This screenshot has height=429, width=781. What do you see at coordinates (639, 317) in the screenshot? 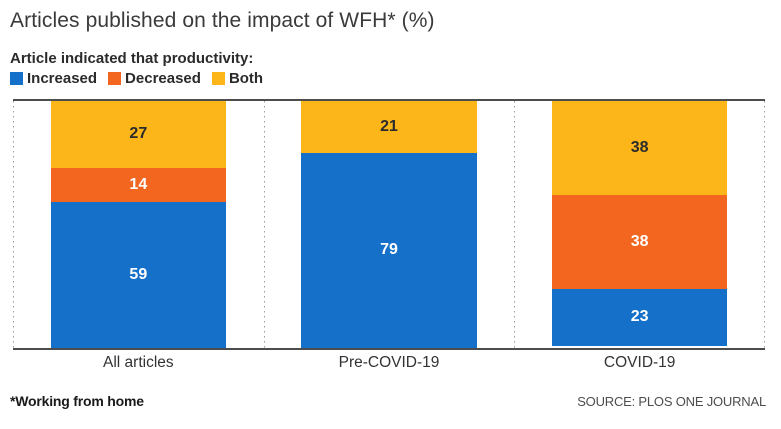
I see `bar-segment-increased: 23` at bounding box center [639, 317].